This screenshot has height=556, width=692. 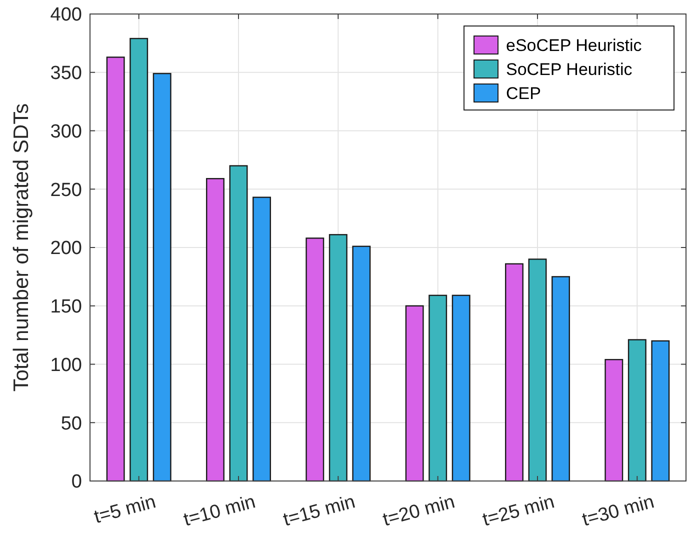 I want to click on y-tick-label: 300, so click(x=66, y=131).